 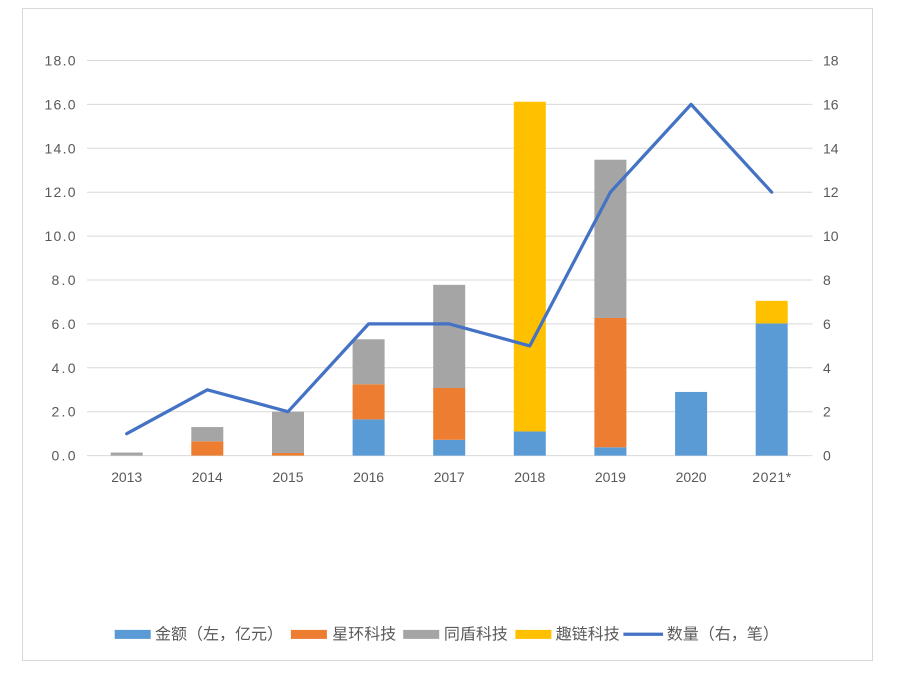 I want to click on svg-text: 6, so click(x=827, y=324).